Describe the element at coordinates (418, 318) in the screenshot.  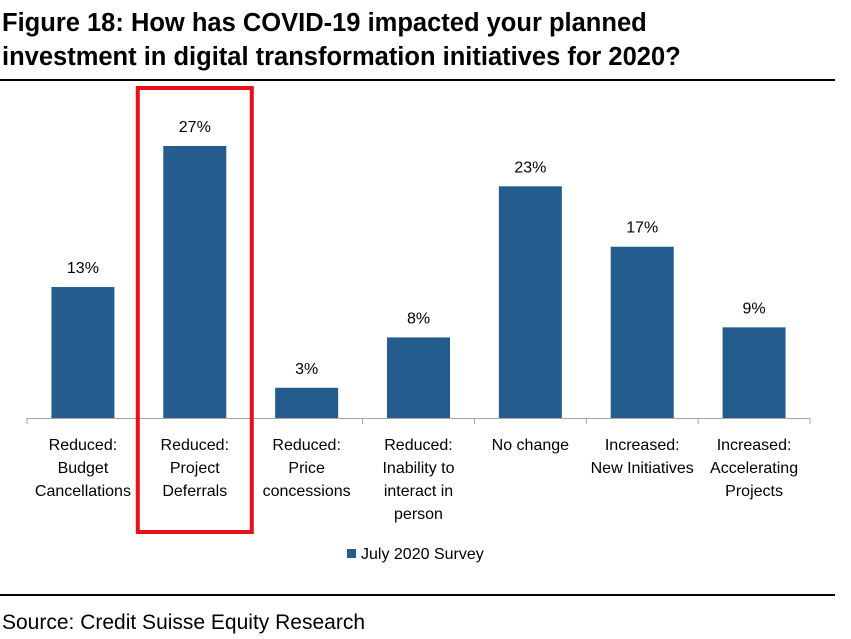
I see `data-label-4: 8%` at that location.